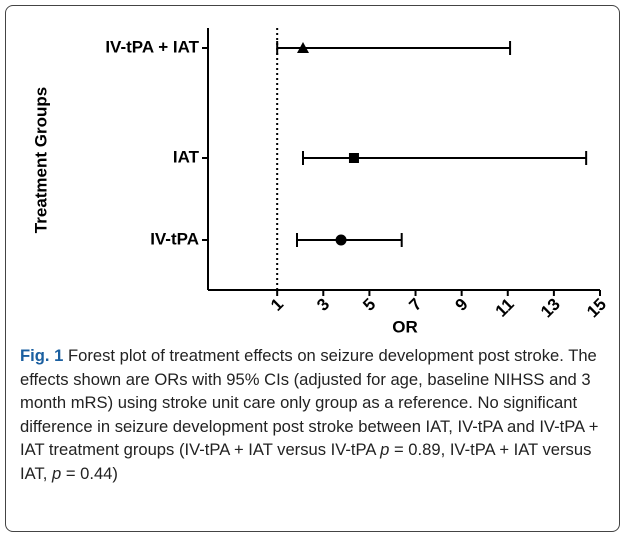 The height and width of the screenshot is (539, 627). Describe the element at coordinates (505, 308) in the screenshot. I see `x-tick-label: 11` at that location.